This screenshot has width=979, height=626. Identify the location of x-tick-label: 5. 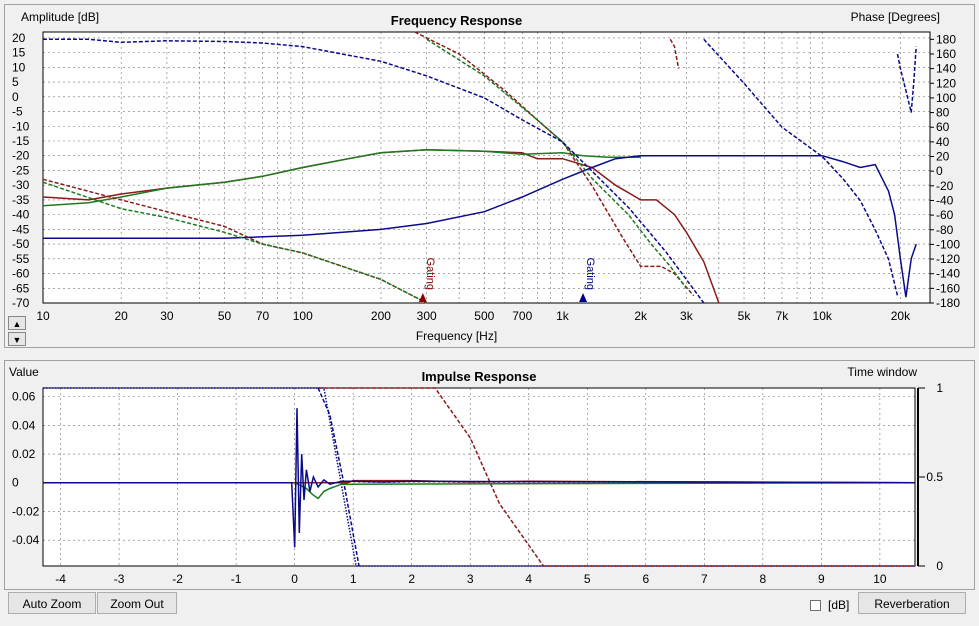
(587, 579).